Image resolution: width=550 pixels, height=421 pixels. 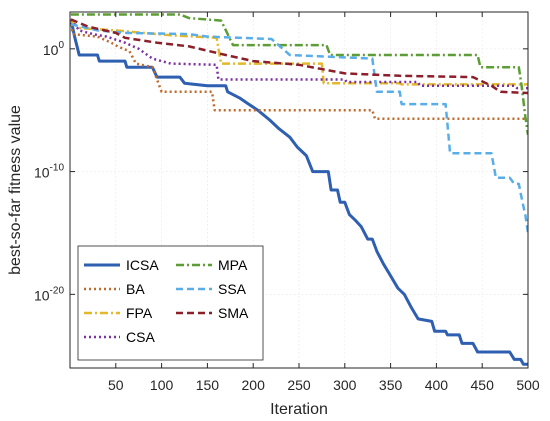 I want to click on legend-label-icsa: ICSA, so click(x=142, y=265).